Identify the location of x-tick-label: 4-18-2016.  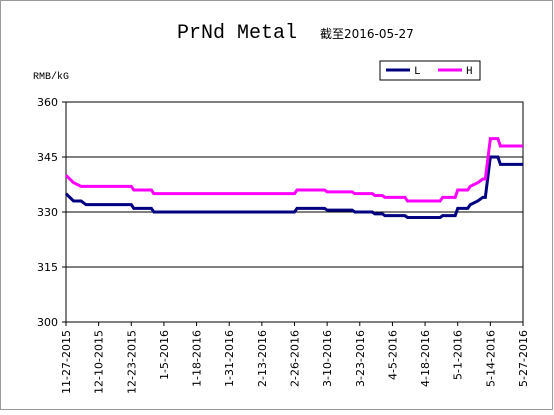
(425, 358).